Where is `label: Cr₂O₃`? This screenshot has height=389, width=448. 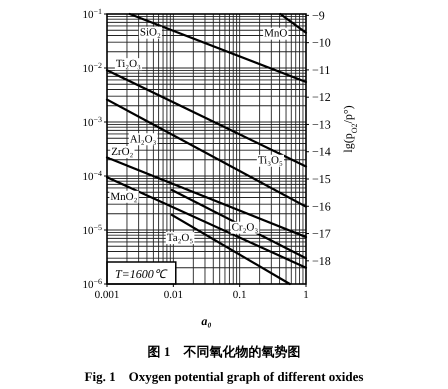
label: Cr₂O₃ is located at coordinates (245, 228).